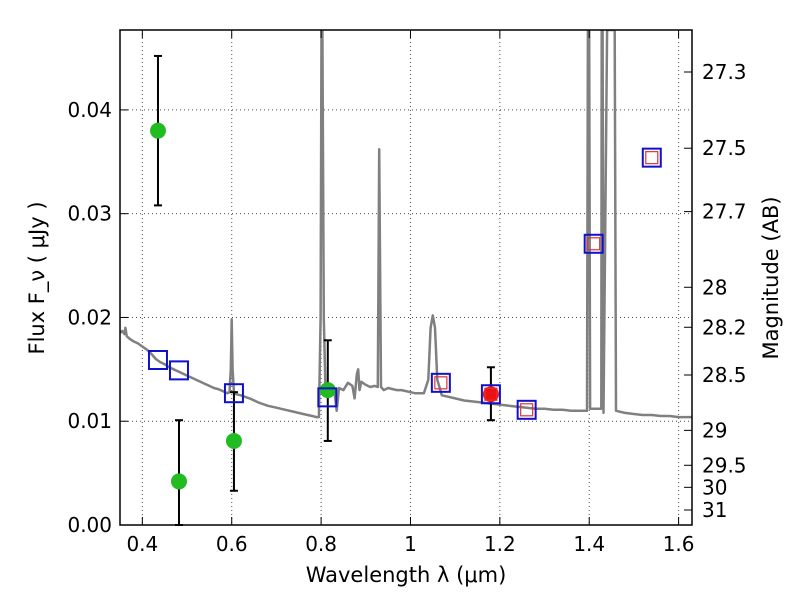 The image size is (800, 600). What do you see at coordinates (724, 72) in the screenshot?
I see `right-tick-label: 27.3` at bounding box center [724, 72].